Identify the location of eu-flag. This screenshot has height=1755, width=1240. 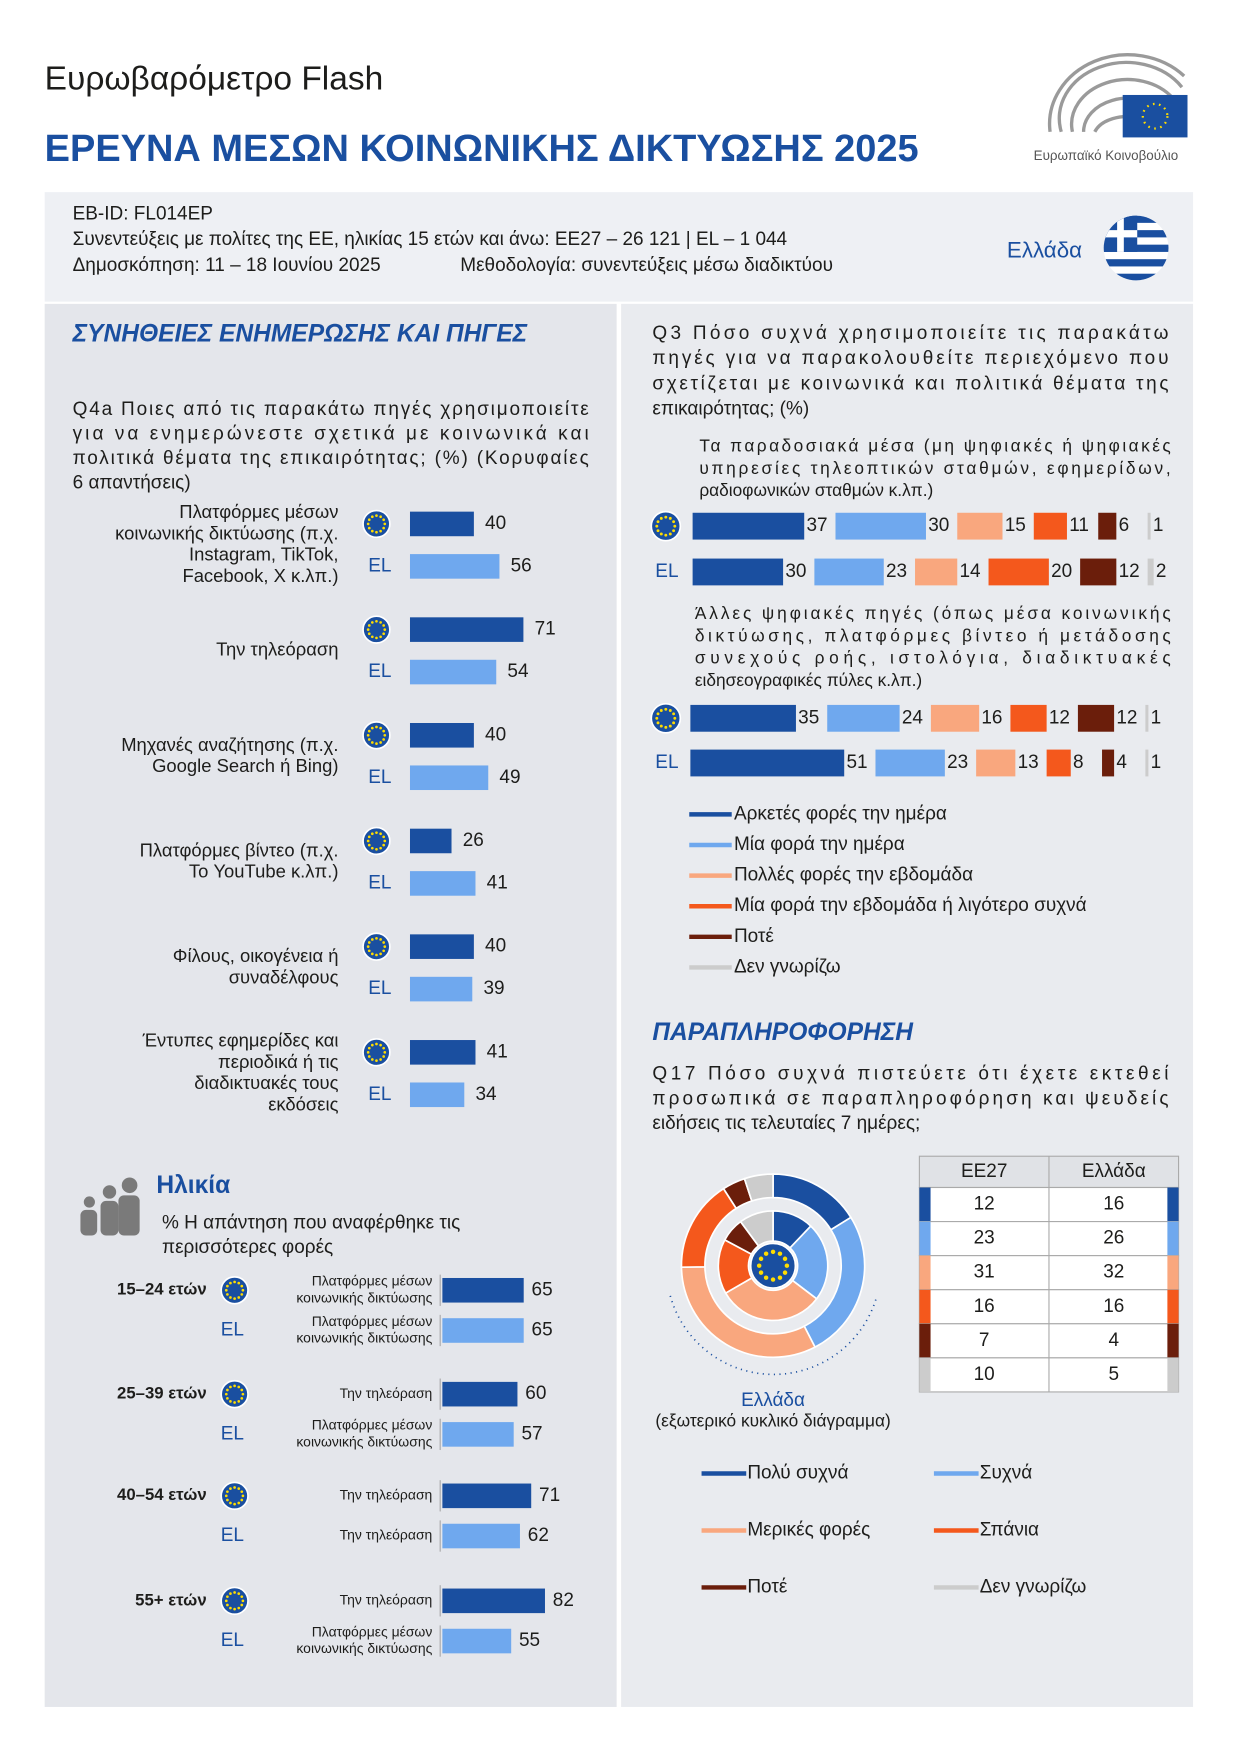
(1155, 116).